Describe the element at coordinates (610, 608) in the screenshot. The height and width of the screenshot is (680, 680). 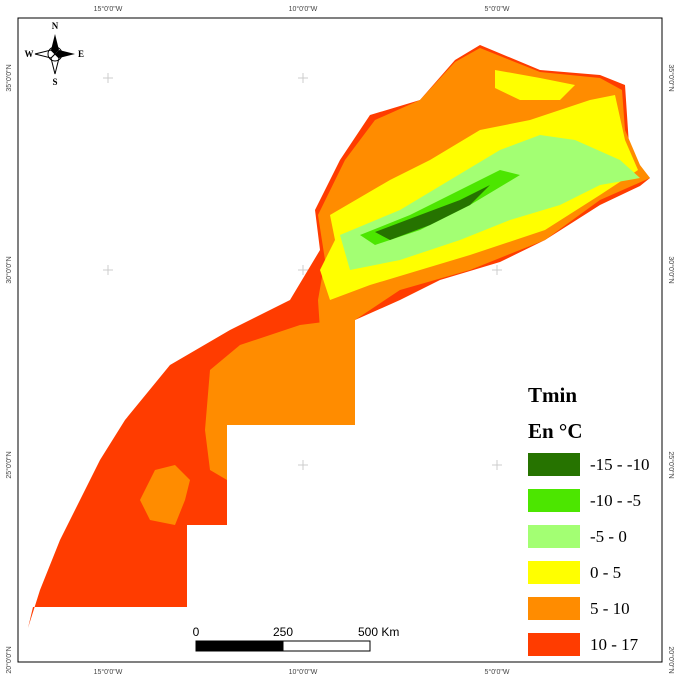
I see `legend-label: 5 - 10` at that location.